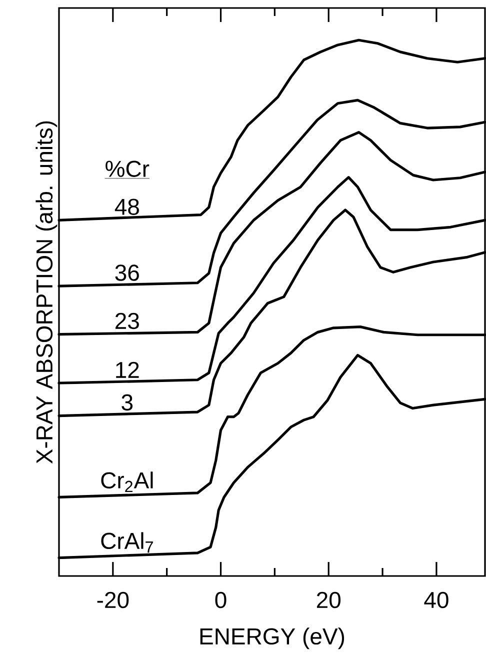  What do you see at coordinates (127, 321) in the screenshot?
I see `series-label: 23` at bounding box center [127, 321].